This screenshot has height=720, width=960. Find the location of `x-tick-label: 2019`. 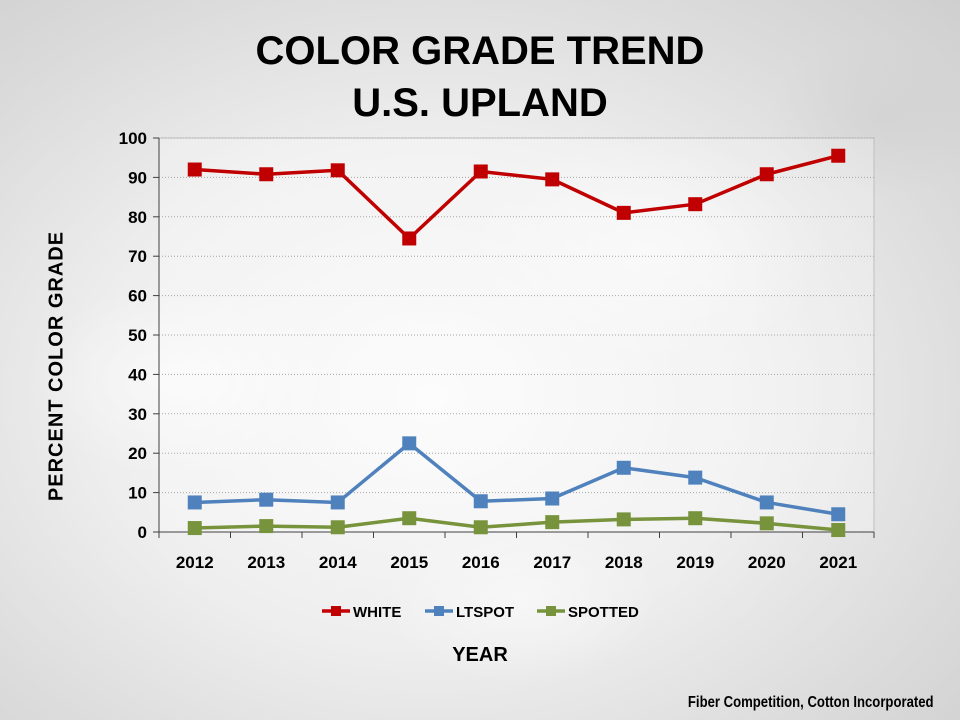

x-tick-label: 2019 is located at coordinates (695, 562).